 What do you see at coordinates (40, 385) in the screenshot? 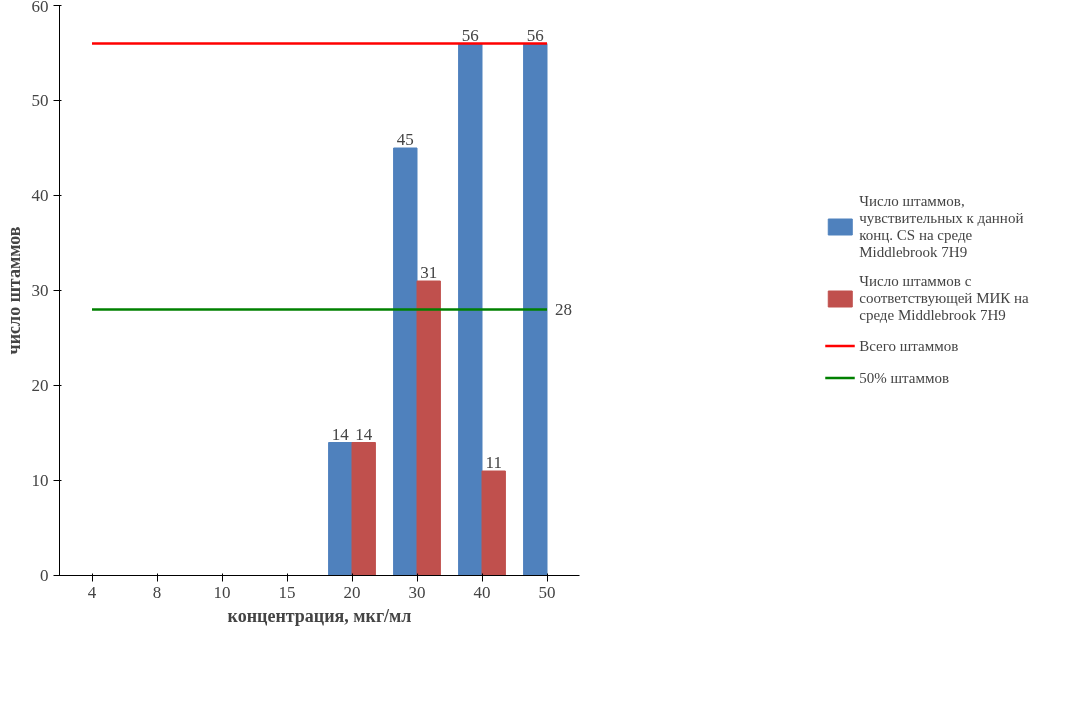
I see `y-tick-label: 20` at bounding box center [40, 385].